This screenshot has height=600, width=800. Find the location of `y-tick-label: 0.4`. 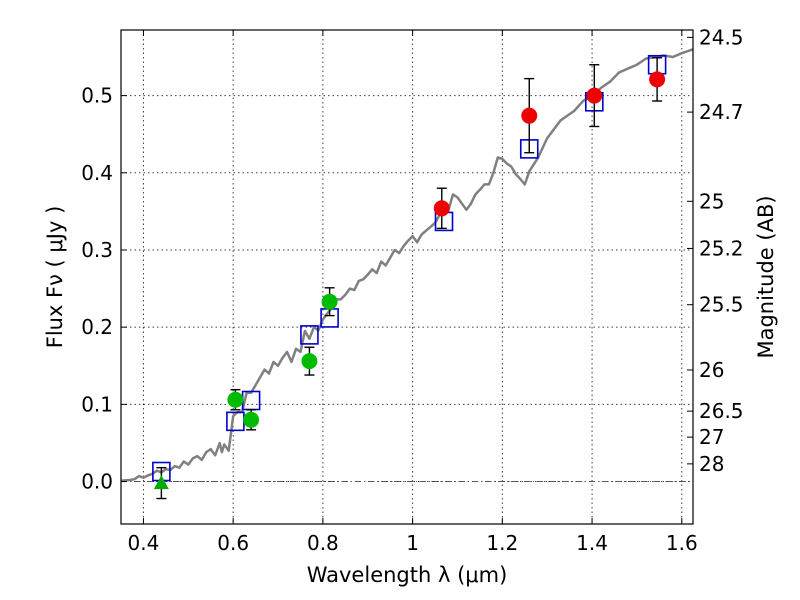

y-tick-label: 0.4 is located at coordinates (97, 173).